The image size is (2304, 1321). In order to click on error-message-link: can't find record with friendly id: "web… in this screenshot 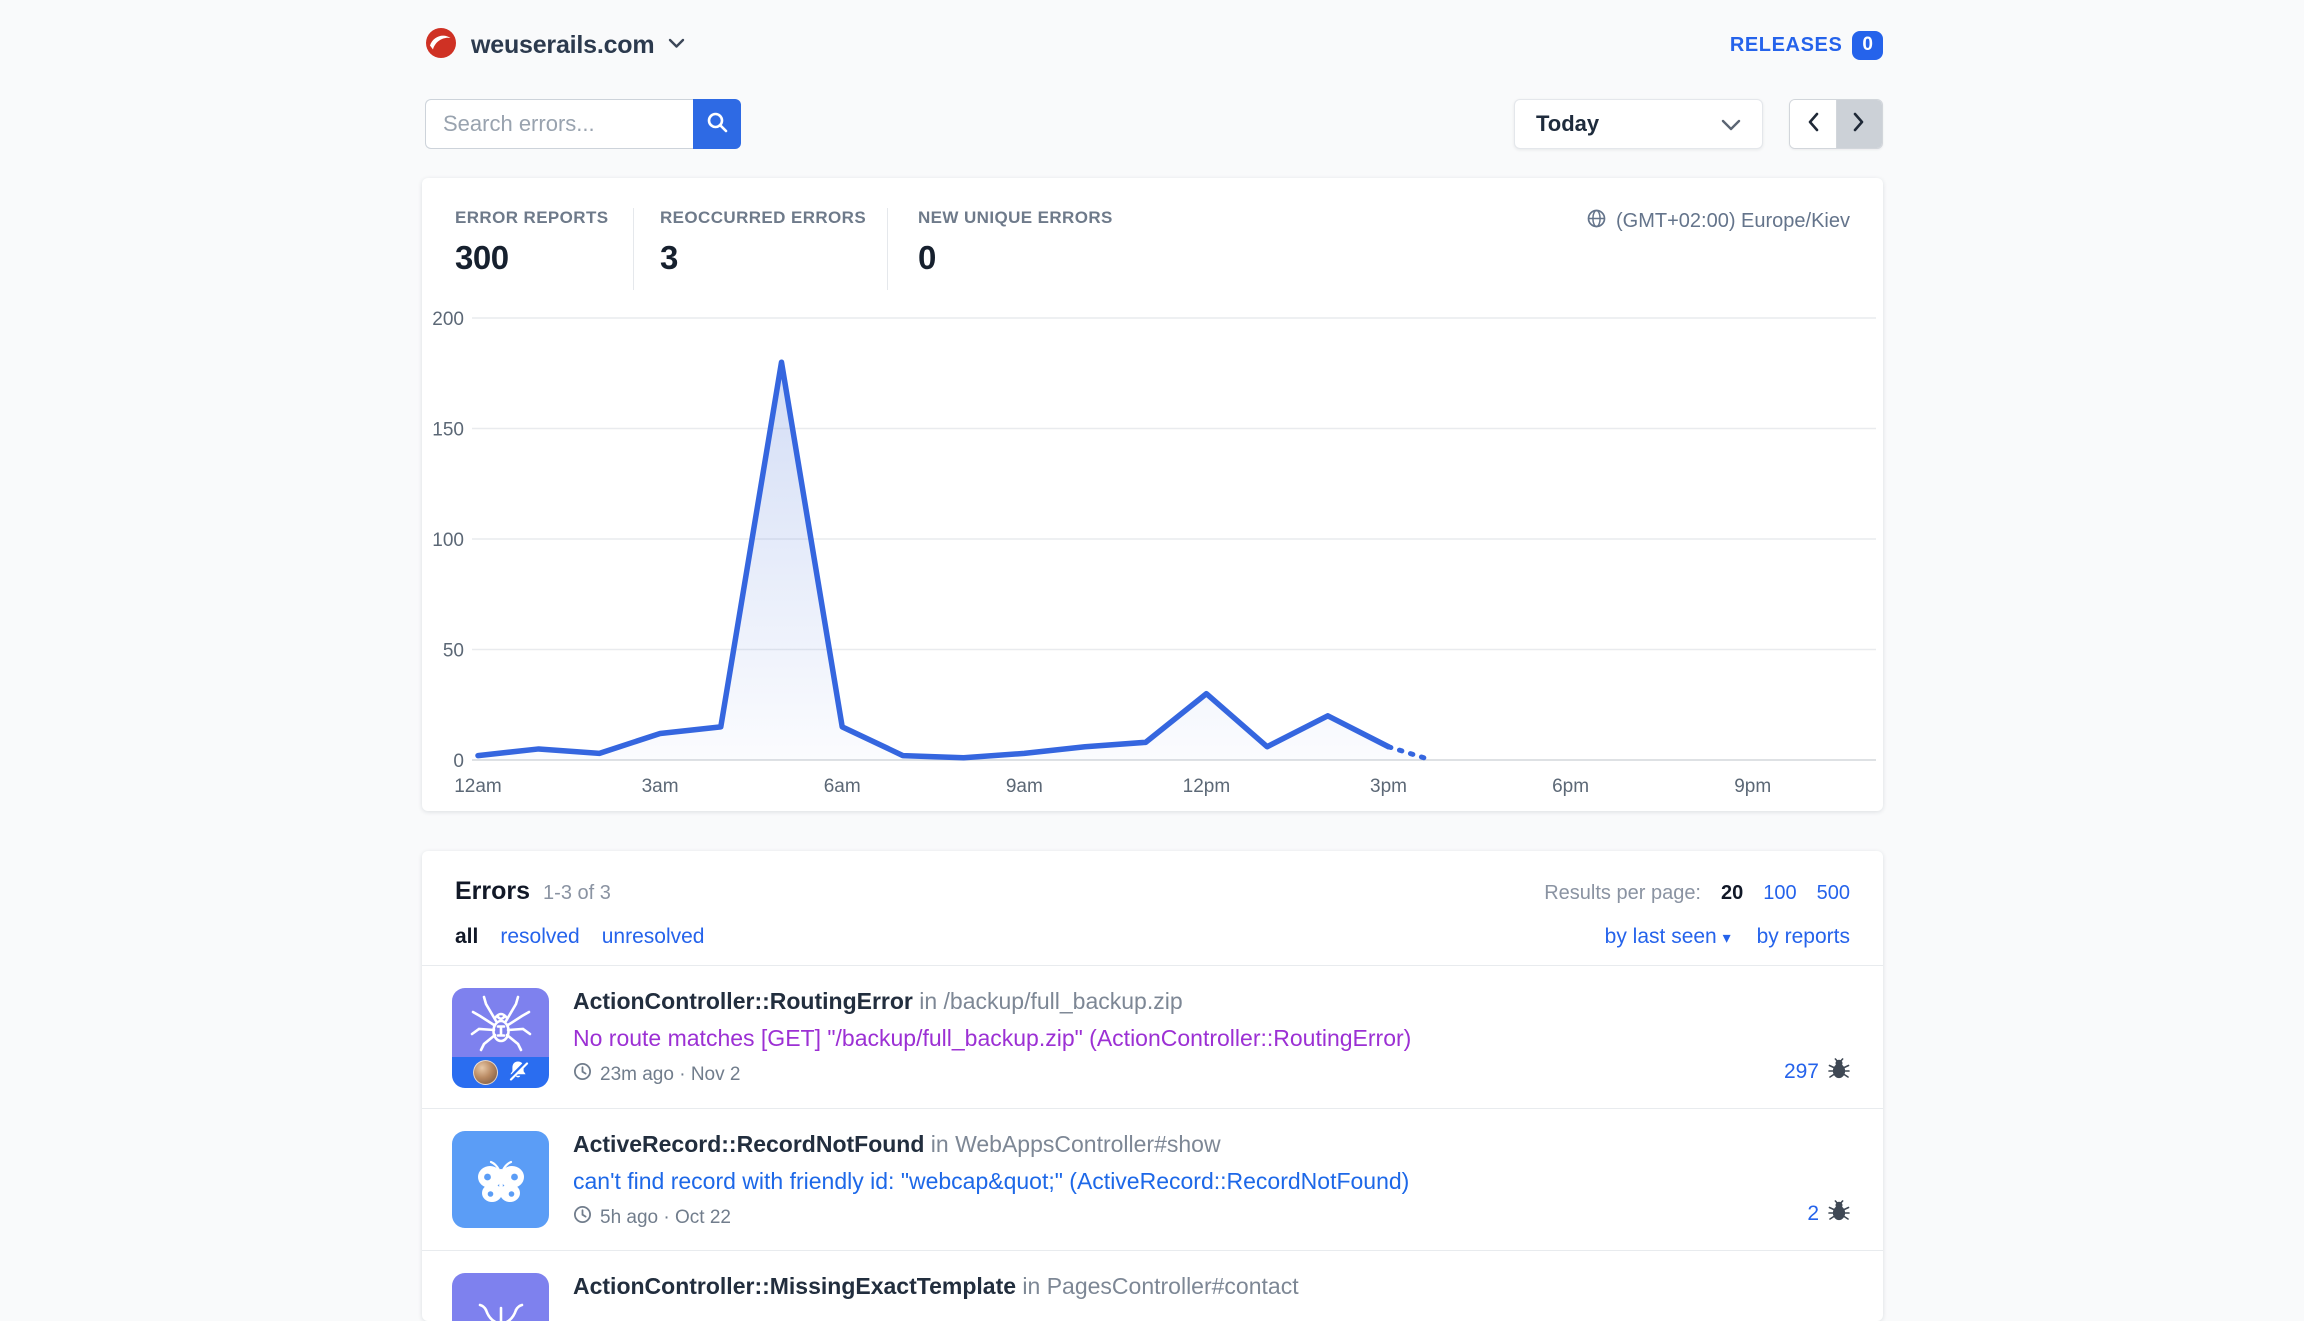, I will do `click(991, 1181)`.